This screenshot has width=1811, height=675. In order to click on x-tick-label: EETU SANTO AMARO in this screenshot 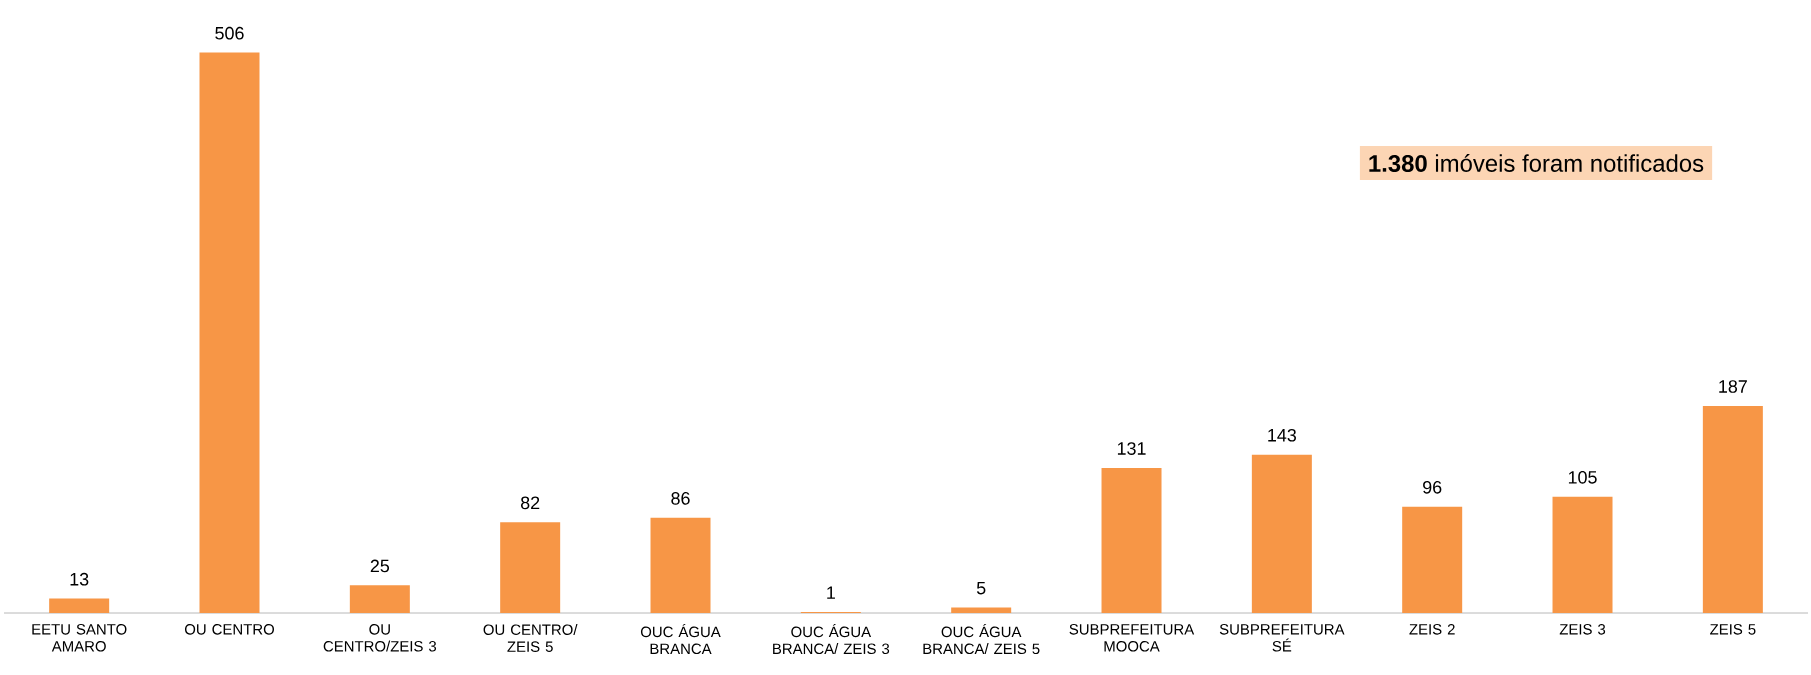, I will do `click(79, 638)`.